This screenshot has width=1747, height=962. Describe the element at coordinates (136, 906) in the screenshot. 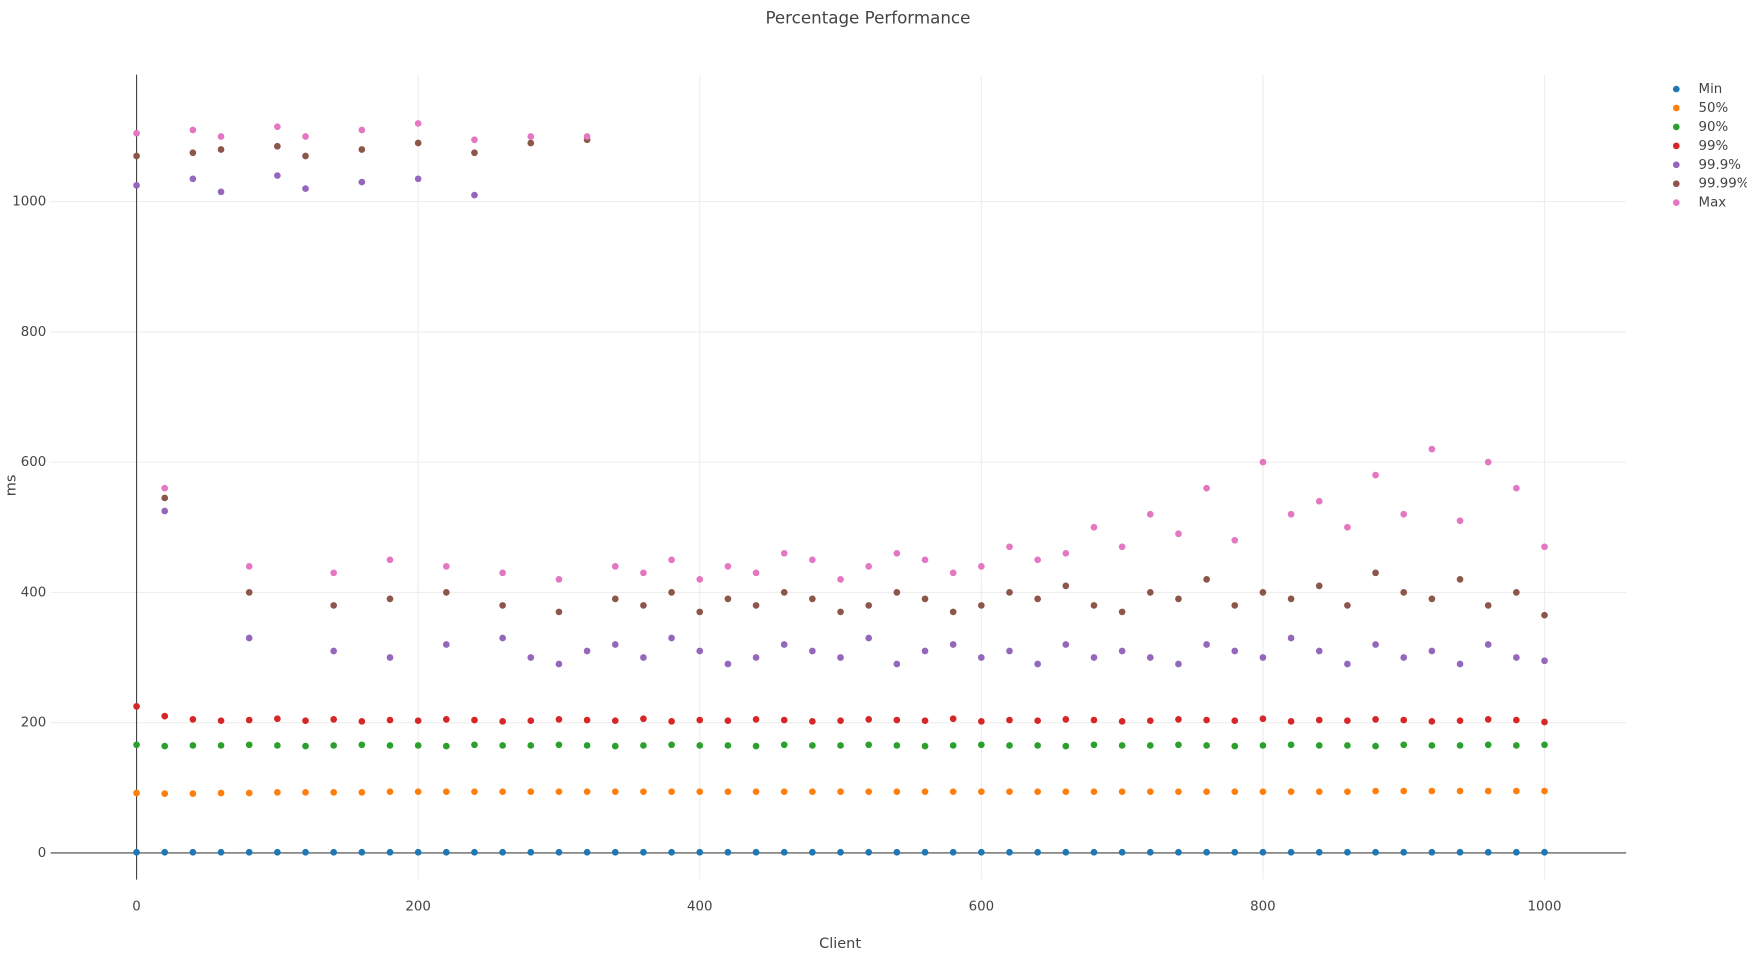

I see `x-tick-label: 0` at that location.